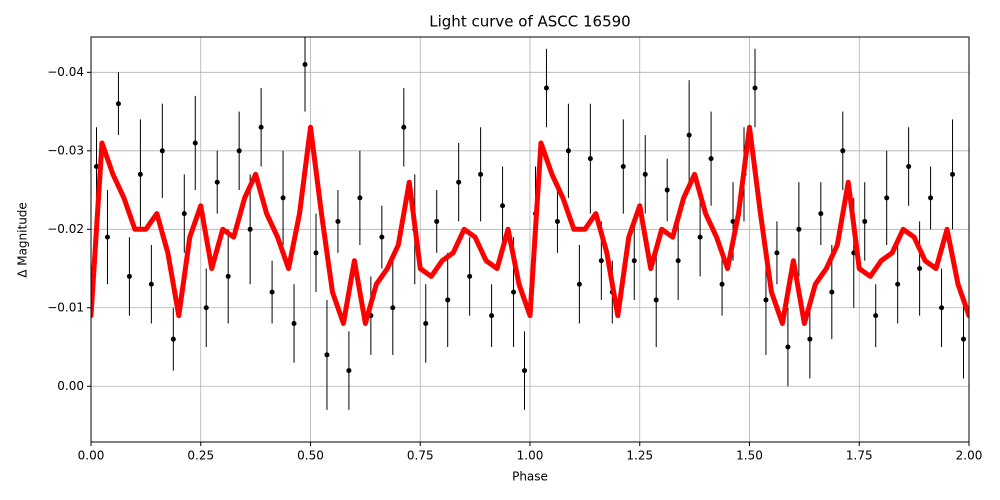 The height and width of the screenshot is (500, 1000). What do you see at coordinates (639, 456) in the screenshot?
I see `x-tick-label: 1.25` at bounding box center [639, 456].